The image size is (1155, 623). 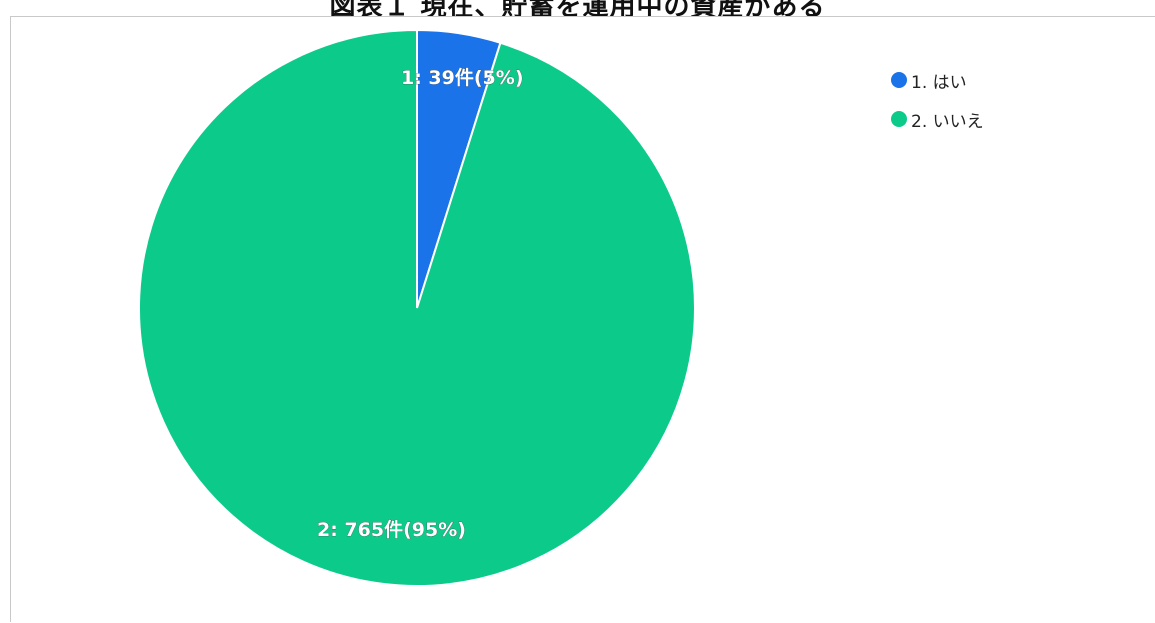 I want to click on title-strip: 図表１ 現在、貯蓄を運用中の資産がある, so click(x=577, y=8).